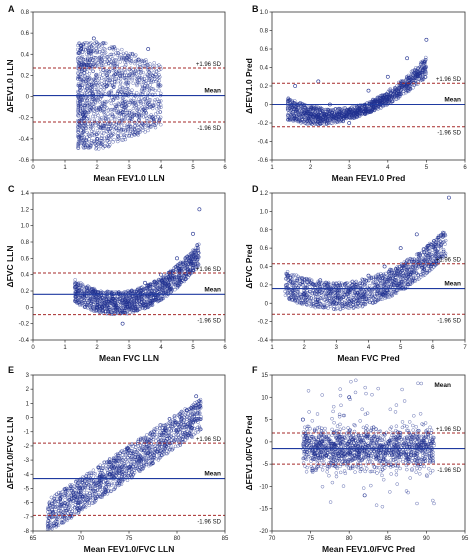 This screenshot has width=474, height=557. What do you see at coordinates (128, 178) in the screenshot?
I see `x-axis-label: Mean FEV1.0 LLN` at bounding box center [128, 178].